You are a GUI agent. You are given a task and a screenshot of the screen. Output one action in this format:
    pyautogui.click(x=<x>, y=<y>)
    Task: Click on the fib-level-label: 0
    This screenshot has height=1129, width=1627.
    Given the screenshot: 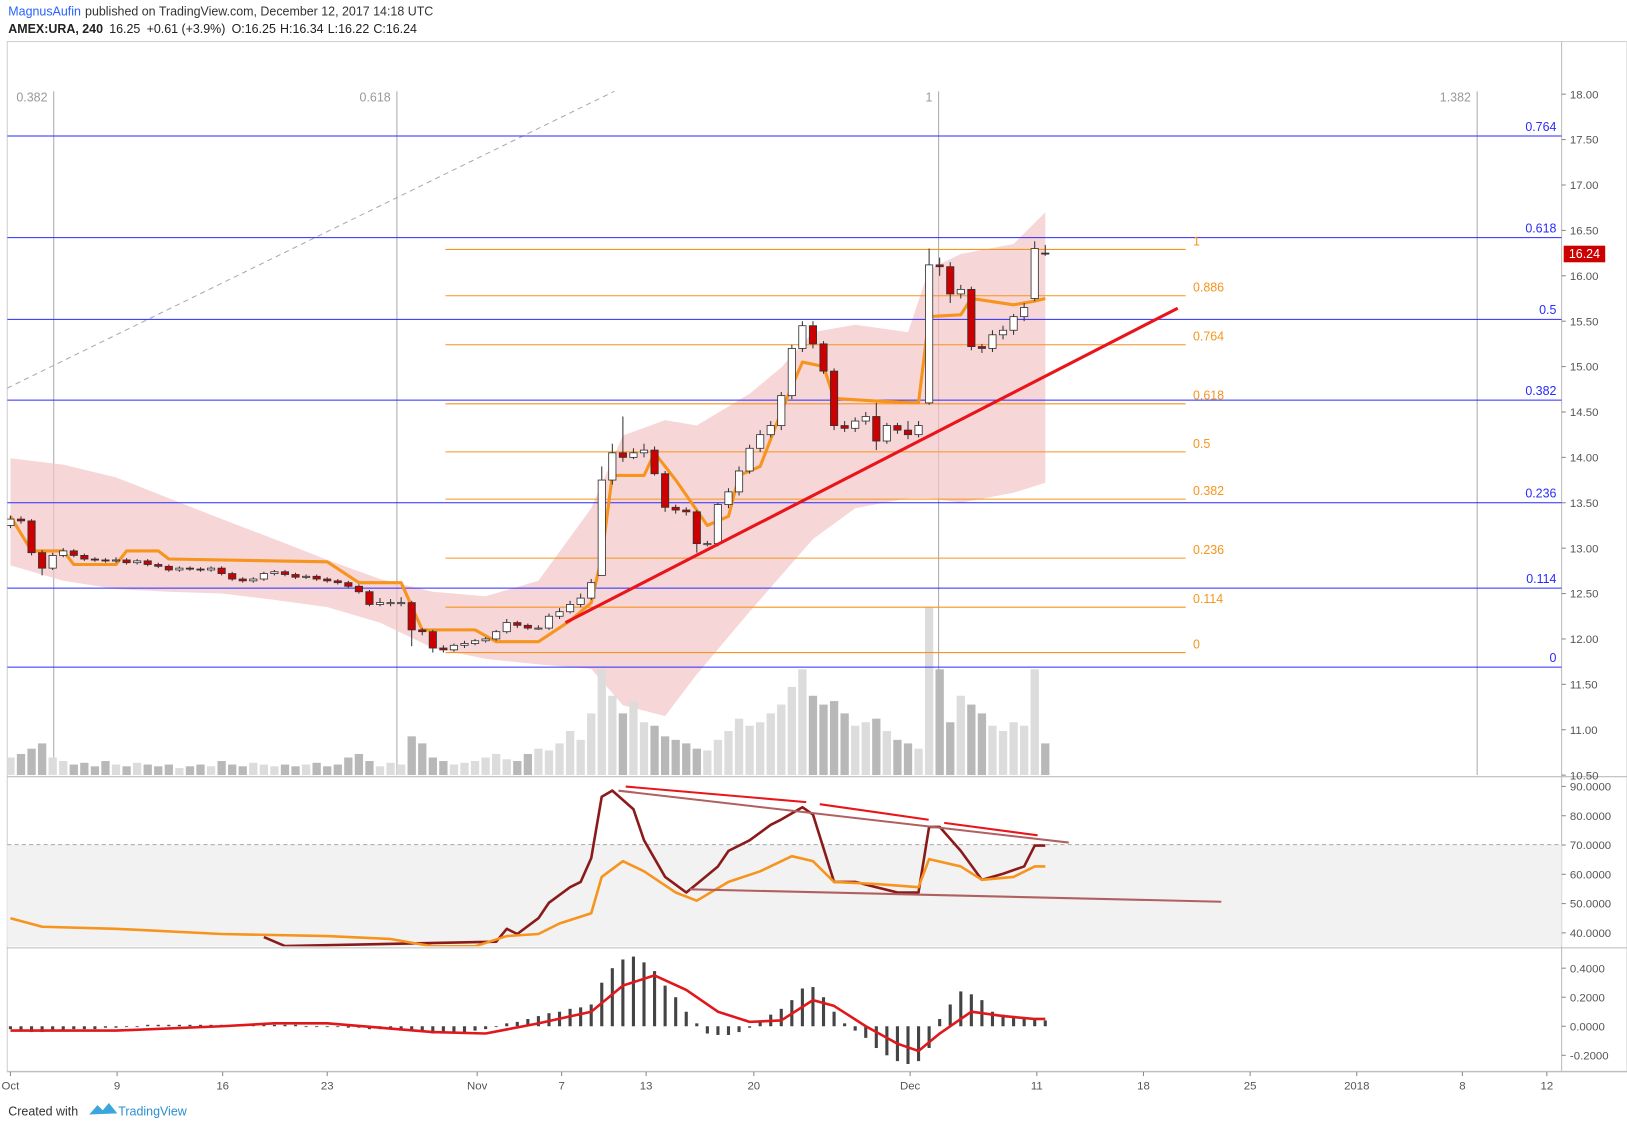 What is the action you would take?
    pyautogui.click(x=1553, y=658)
    